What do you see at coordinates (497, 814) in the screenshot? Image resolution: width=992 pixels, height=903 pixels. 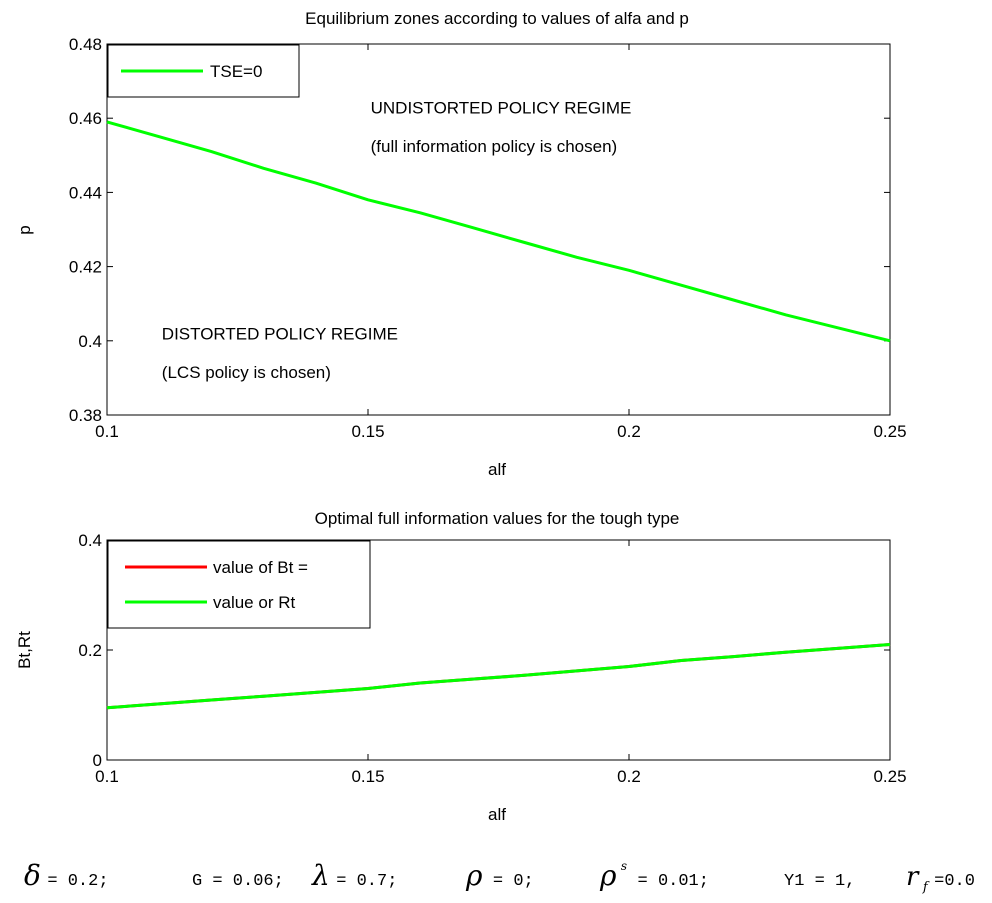 I see `bottom-x-axis-label: alf` at bounding box center [497, 814].